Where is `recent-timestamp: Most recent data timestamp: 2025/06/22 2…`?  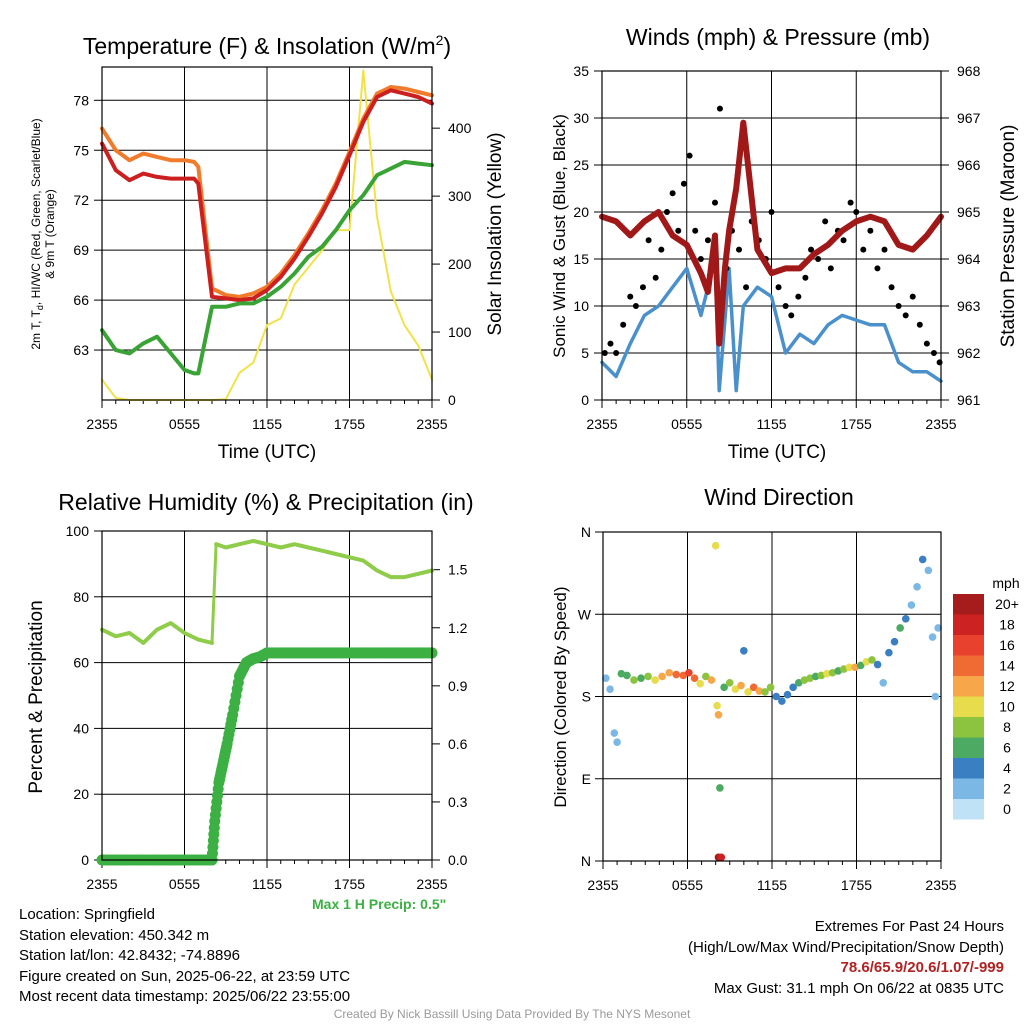 recent-timestamp: Most recent data timestamp: 2025/06/22 2… is located at coordinates (185, 996).